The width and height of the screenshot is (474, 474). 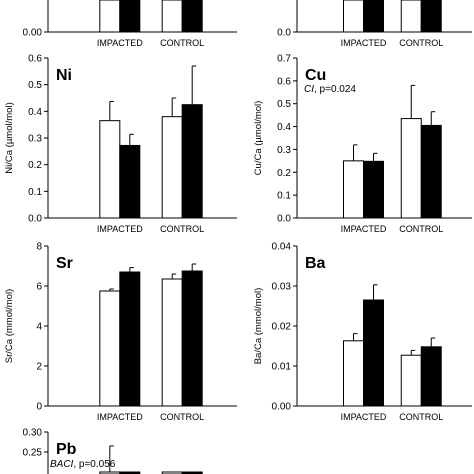 What do you see at coordinates (33, 433) in the screenshot?
I see `y-tick-label: 0.30` at bounding box center [33, 433].